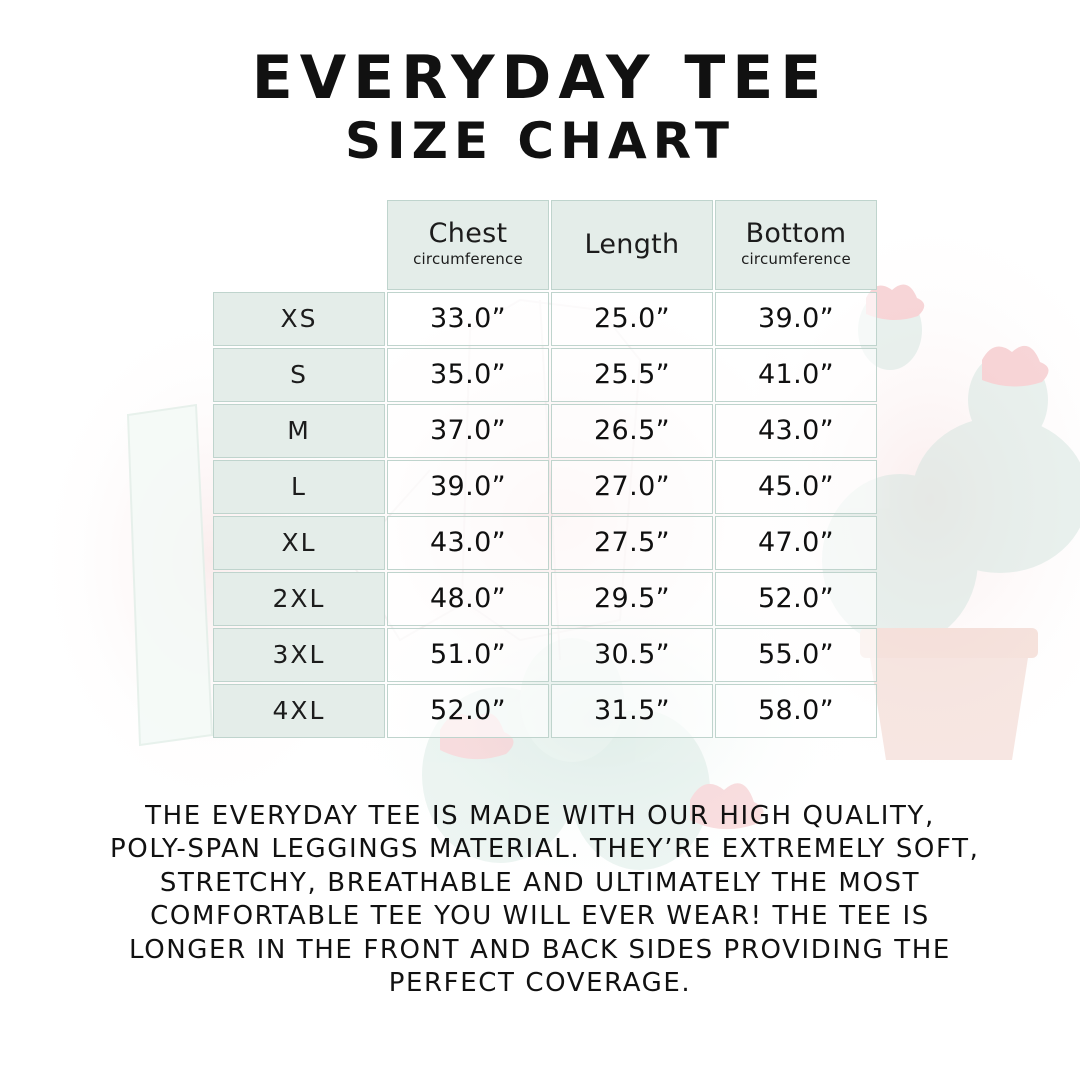  I want to click on page-title: EVERYDAY TEE SIZE CHART, so click(540, 107).